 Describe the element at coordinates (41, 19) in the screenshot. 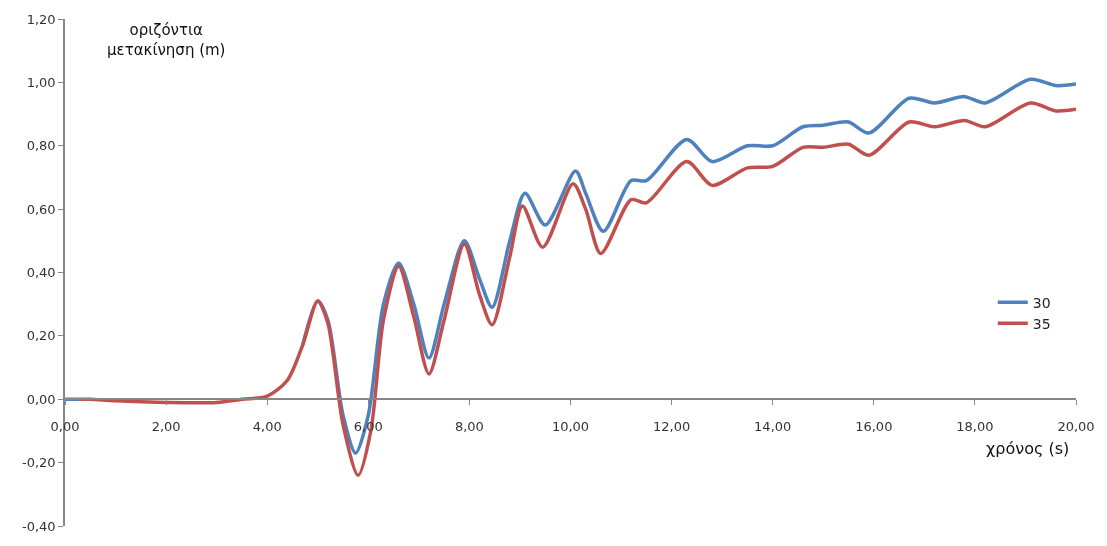

I see `y-tick-label: 1,20` at that location.